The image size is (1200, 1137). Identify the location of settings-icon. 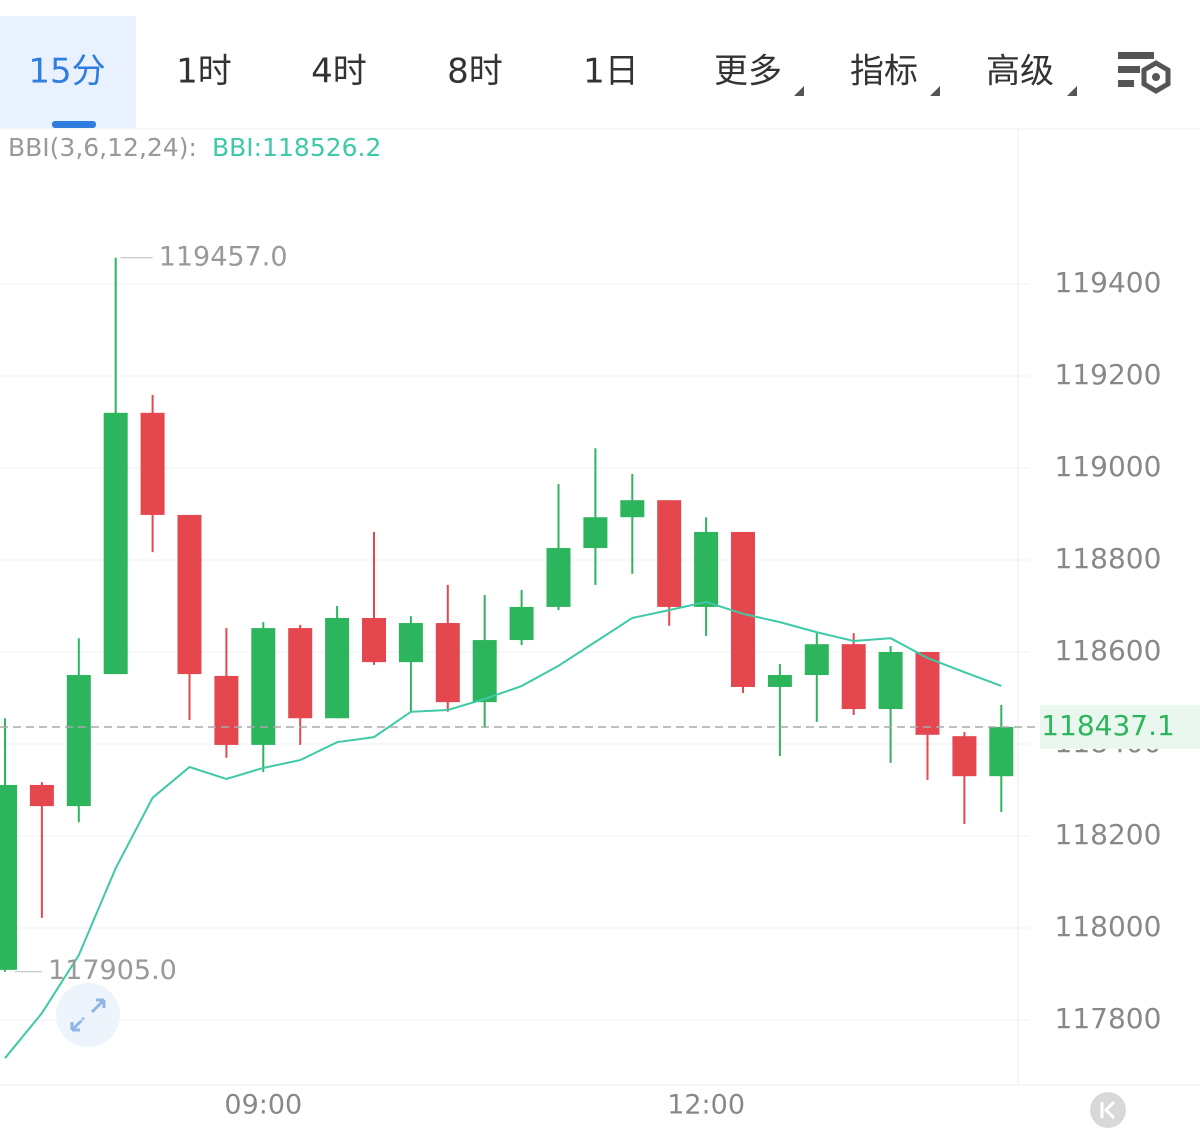
(1144, 73).